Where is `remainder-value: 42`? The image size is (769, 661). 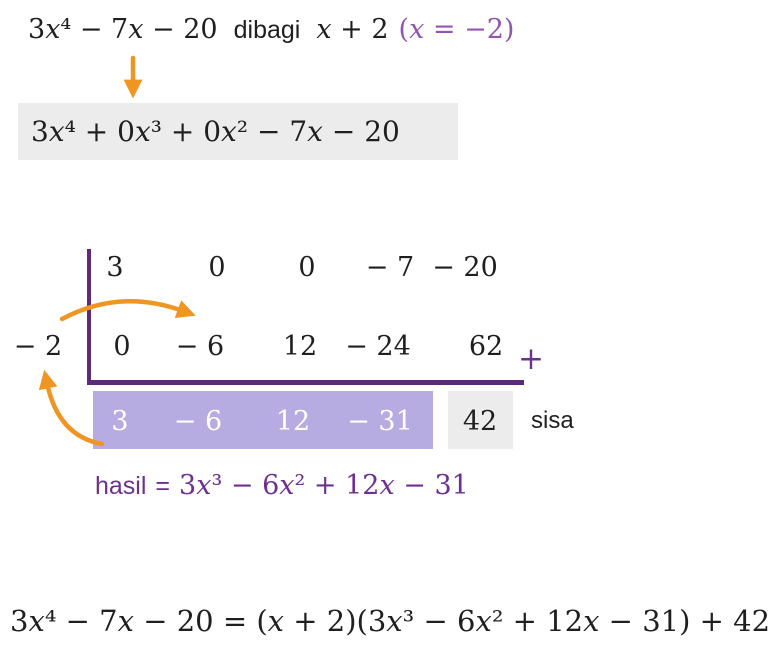
remainder-value: 42 is located at coordinates (480, 421).